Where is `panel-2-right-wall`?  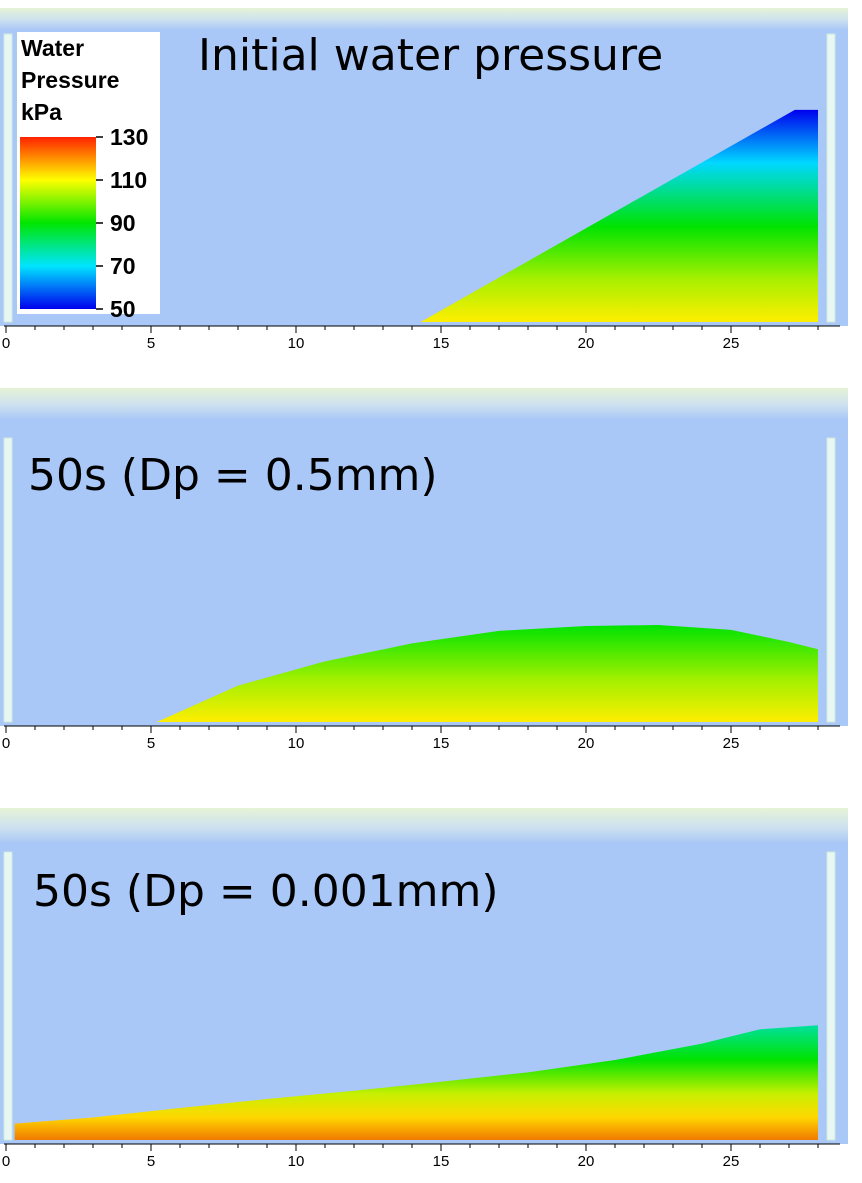
panel-2-right-wall is located at coordinates (831, 580).